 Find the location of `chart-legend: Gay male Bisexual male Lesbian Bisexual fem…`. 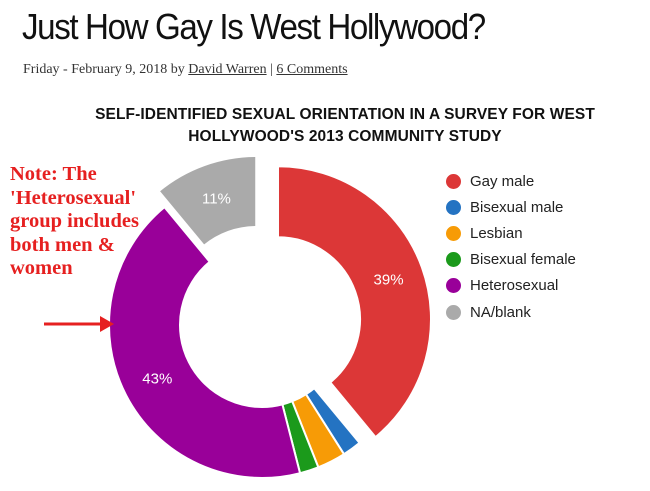

chart-legend: Gay male Bisexual male Lesbian Bisexual fem… is located at coordinates (511, 246).